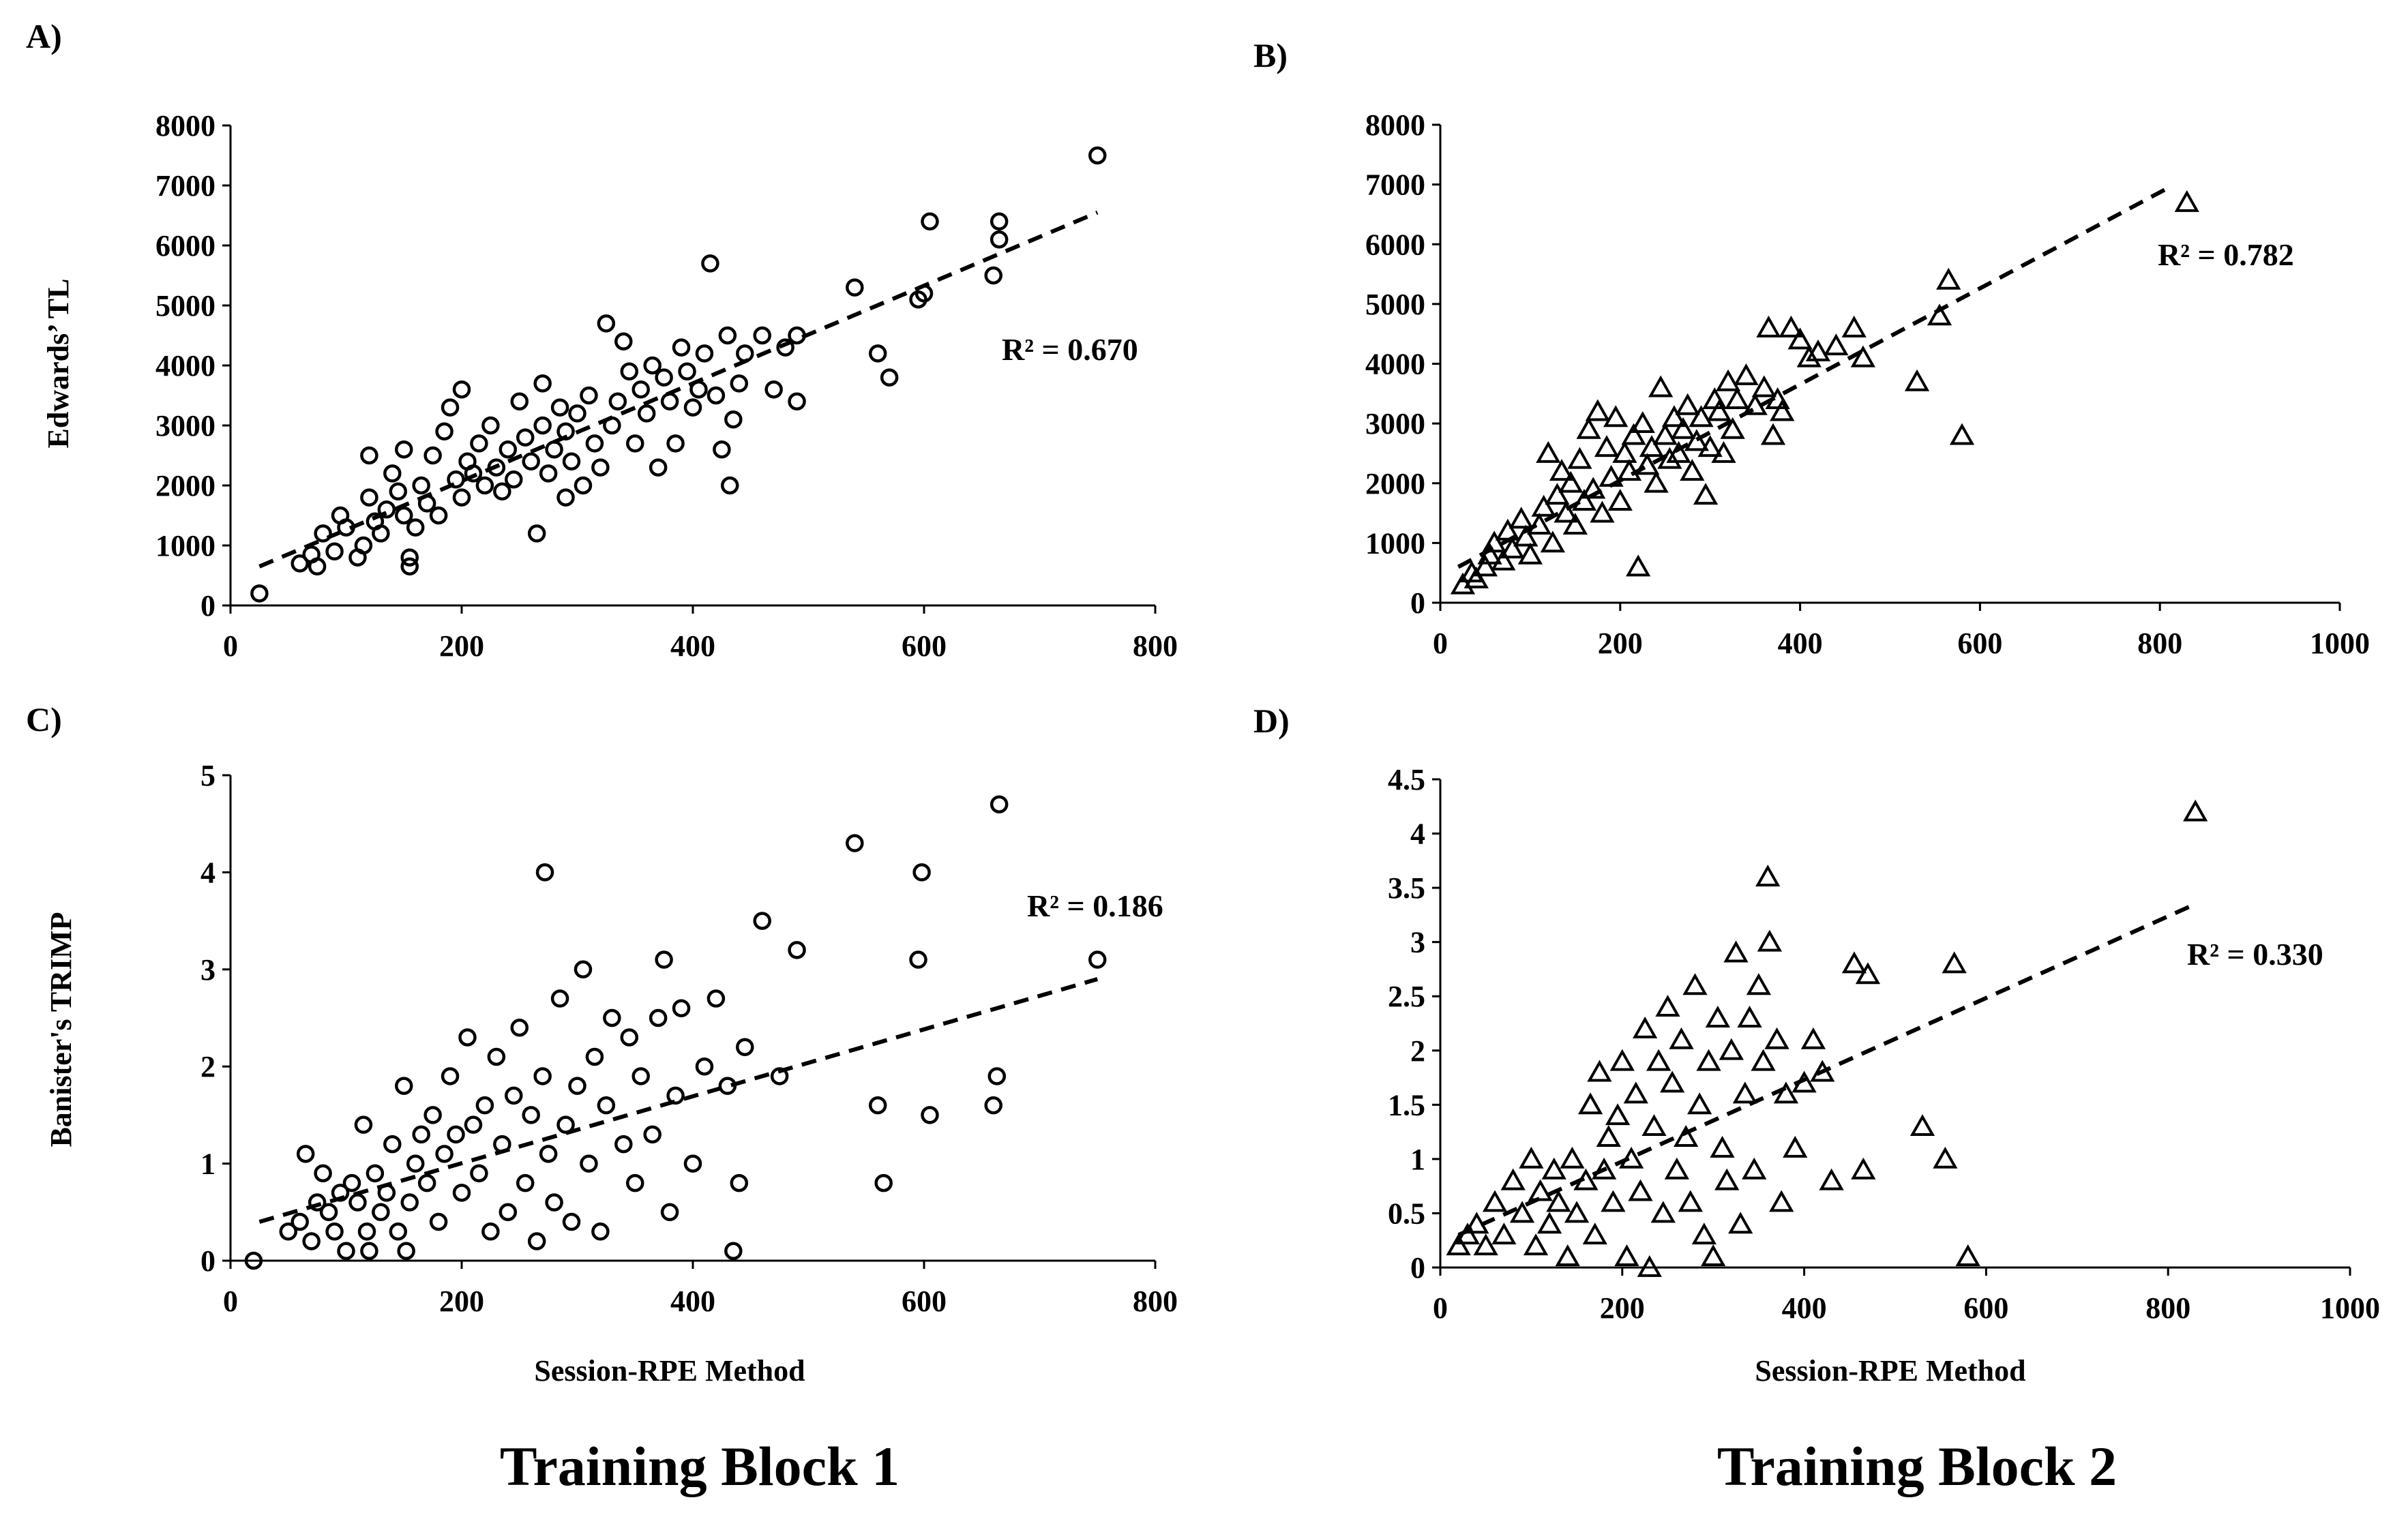 The height and width of the screenshot is (1515, 2408). I want to click on panel-d-y-tick-label: 3.5, so click(1406, 888).